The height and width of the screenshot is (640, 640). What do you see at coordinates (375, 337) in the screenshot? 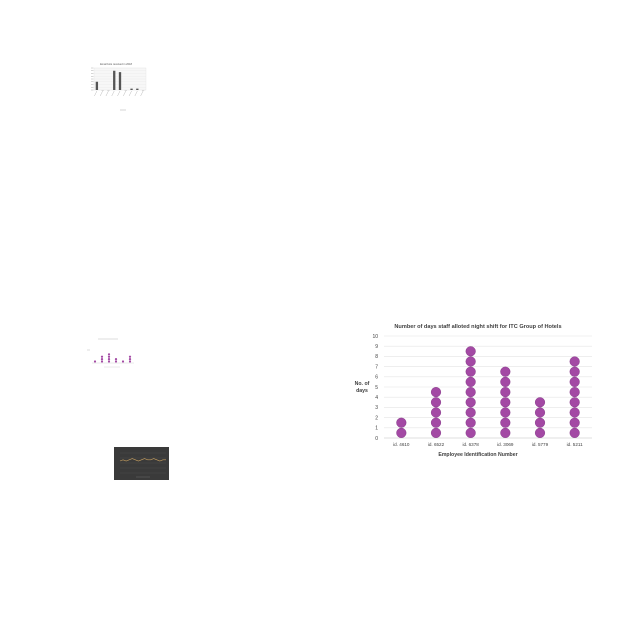
I see `y-tick-label: 10` at bounding box center [375, 337].